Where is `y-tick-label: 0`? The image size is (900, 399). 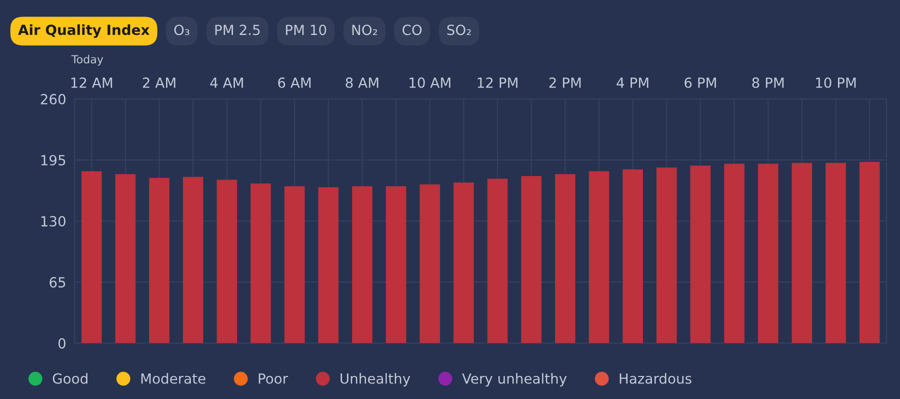 y-tick-label: 0 is located at coordinates (62, 343).